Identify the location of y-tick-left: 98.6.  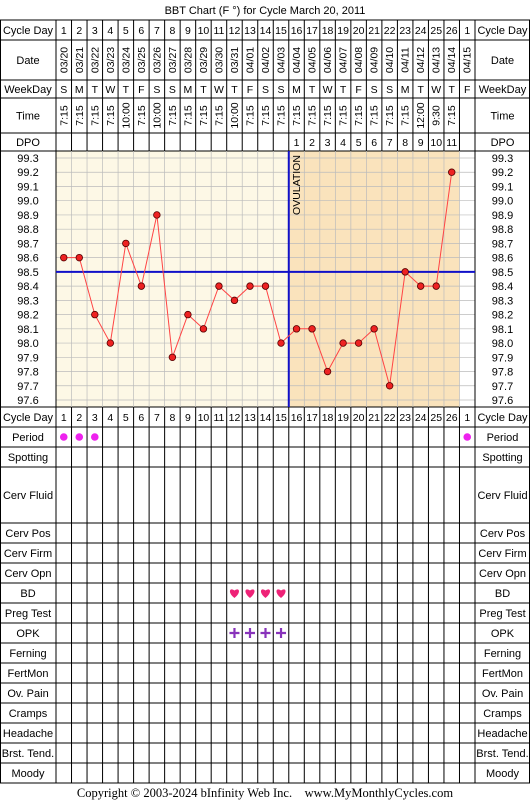
(27, 259).